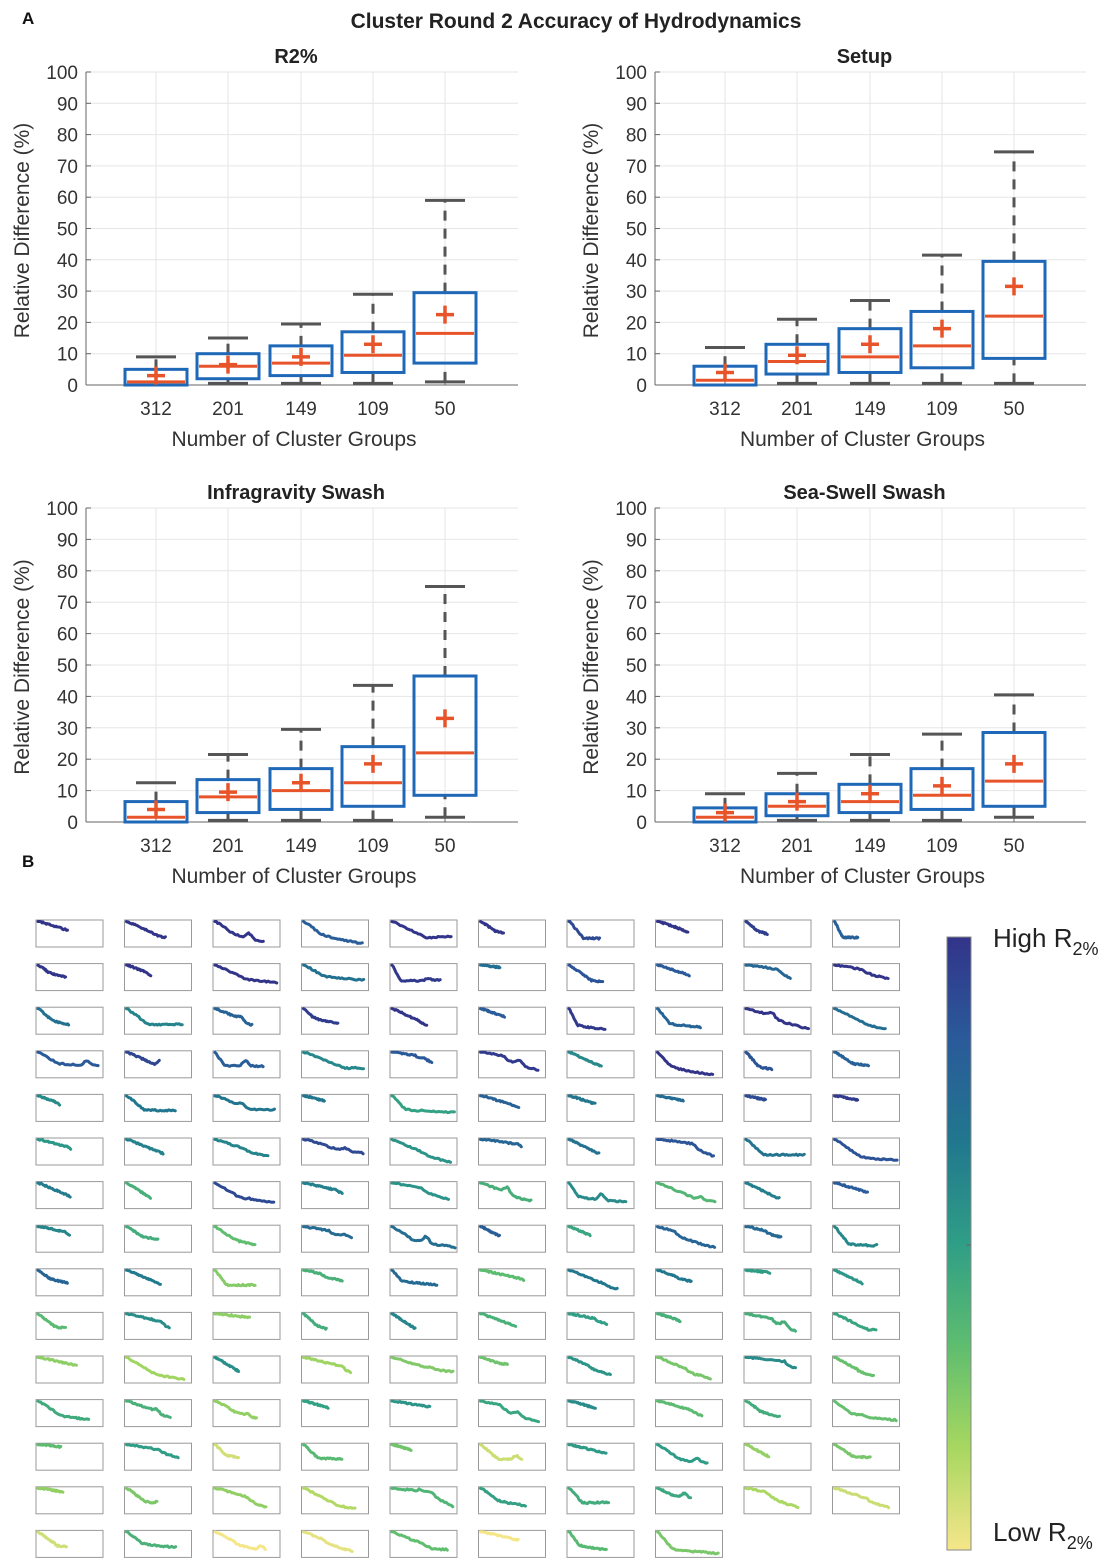 Image resolution: width=1119 pixels, height=1568 pixels. Describe the element at coordinates (636, 760) in the screenshot. I see `y-tick-label: 20` at that location.